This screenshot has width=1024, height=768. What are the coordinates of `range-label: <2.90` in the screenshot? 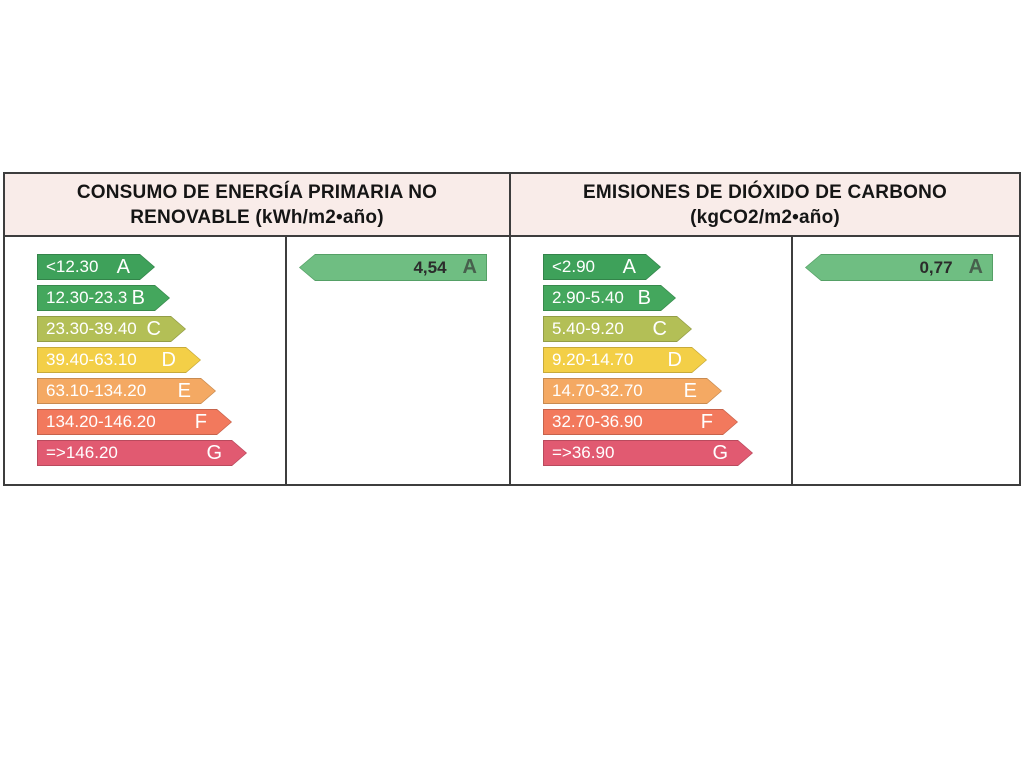 It's located at (574, 266).